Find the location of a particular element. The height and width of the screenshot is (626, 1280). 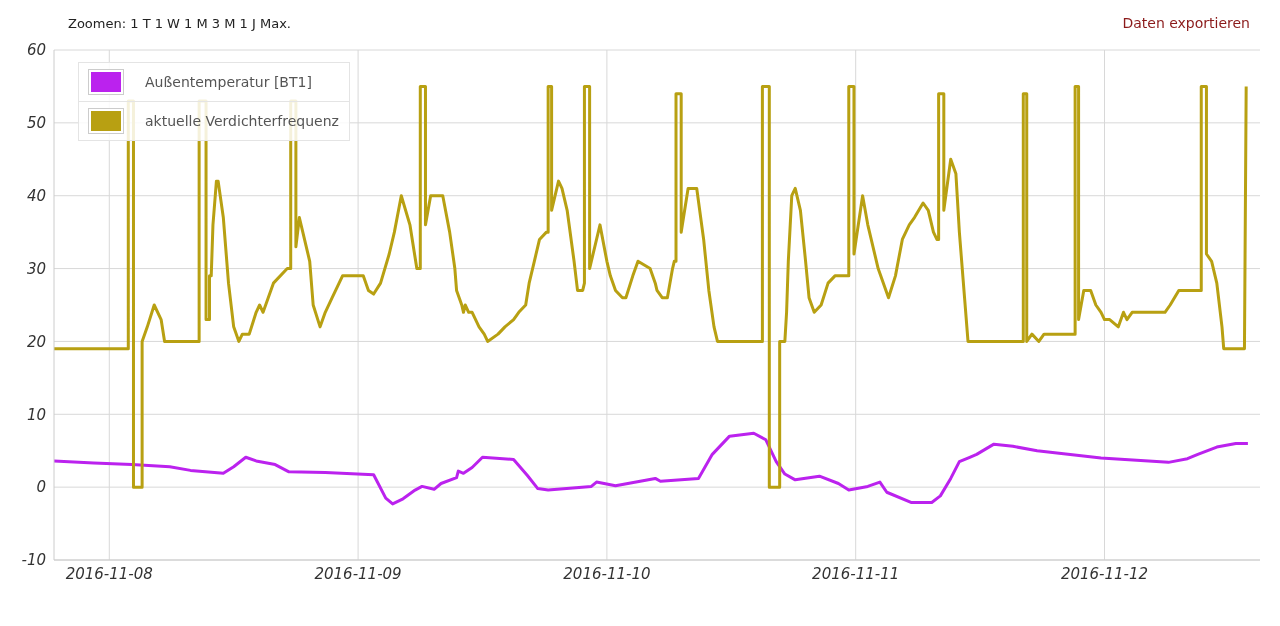

x-tick-label: 2016-11-10 is located at coordinates (607, 573).